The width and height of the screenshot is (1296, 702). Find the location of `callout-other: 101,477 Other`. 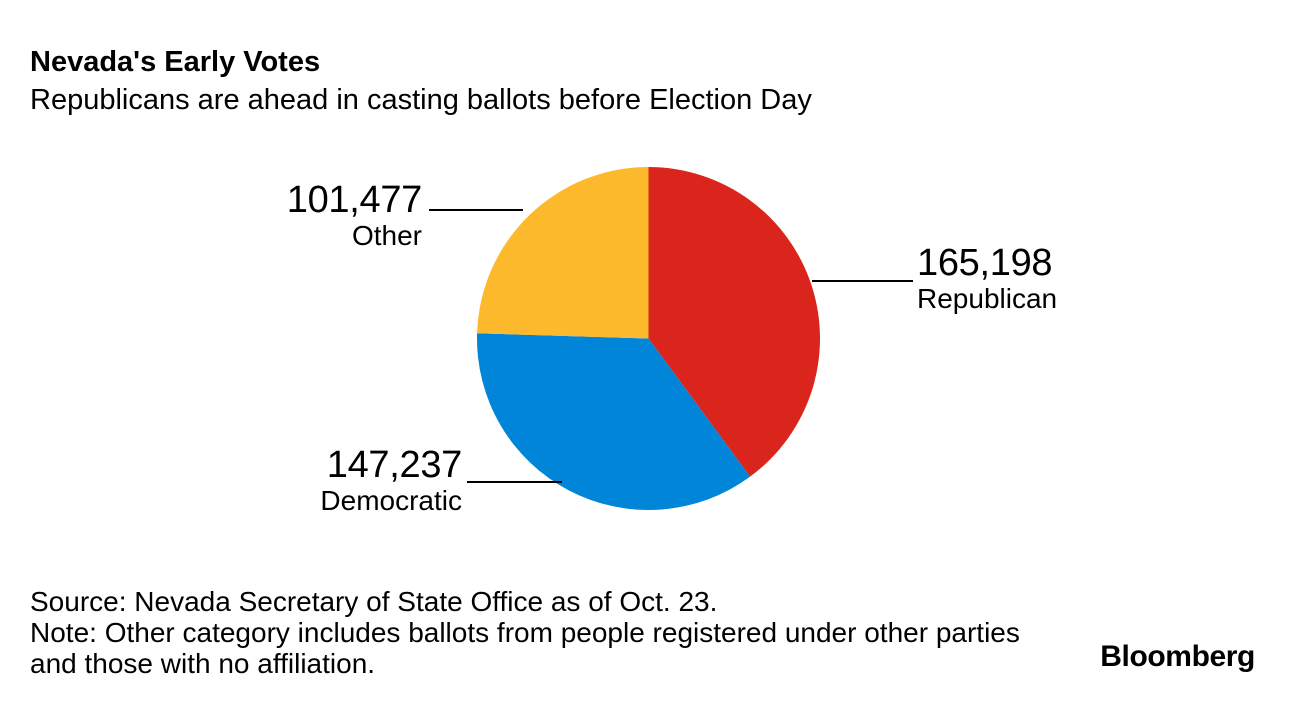

callout-other: 101,477 Other is located at coordinates (272, 215).